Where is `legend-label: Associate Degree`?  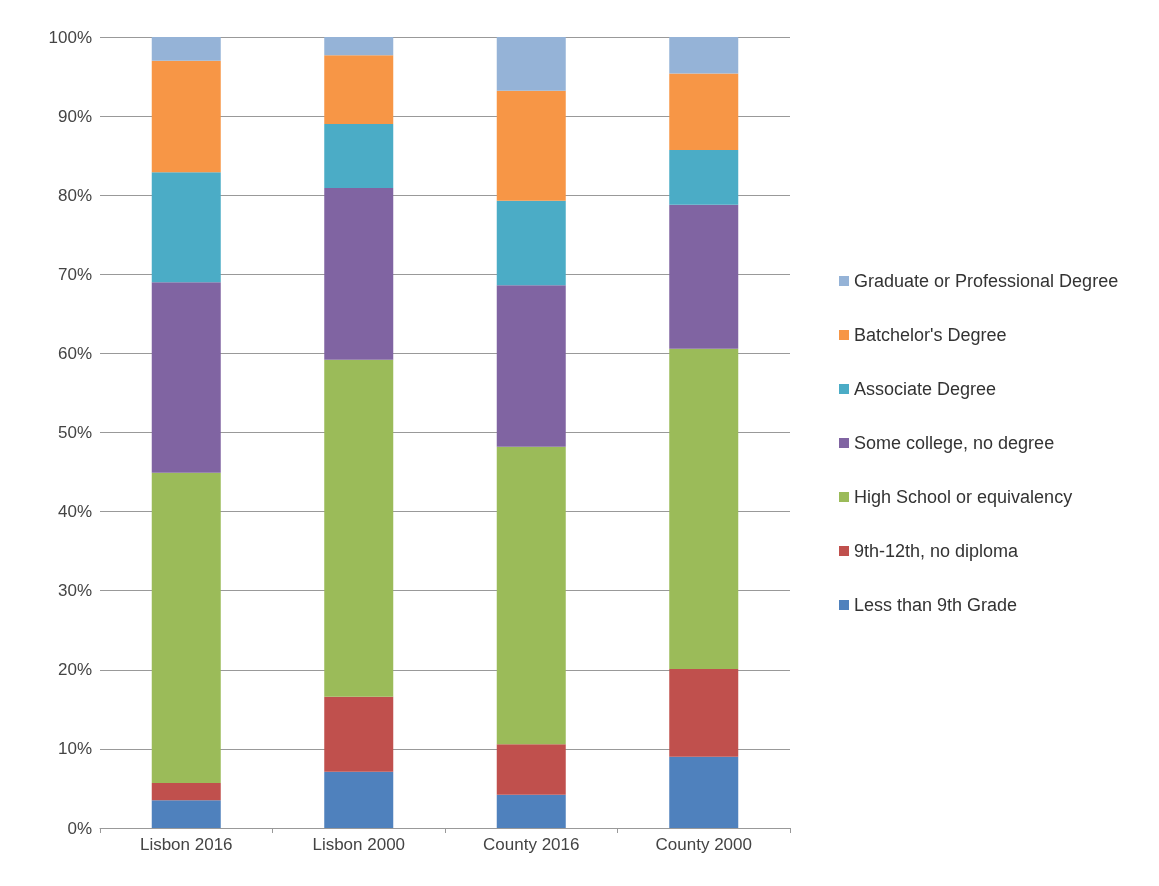
legend-label: Associate Degree is located at coordinates (925, 389).